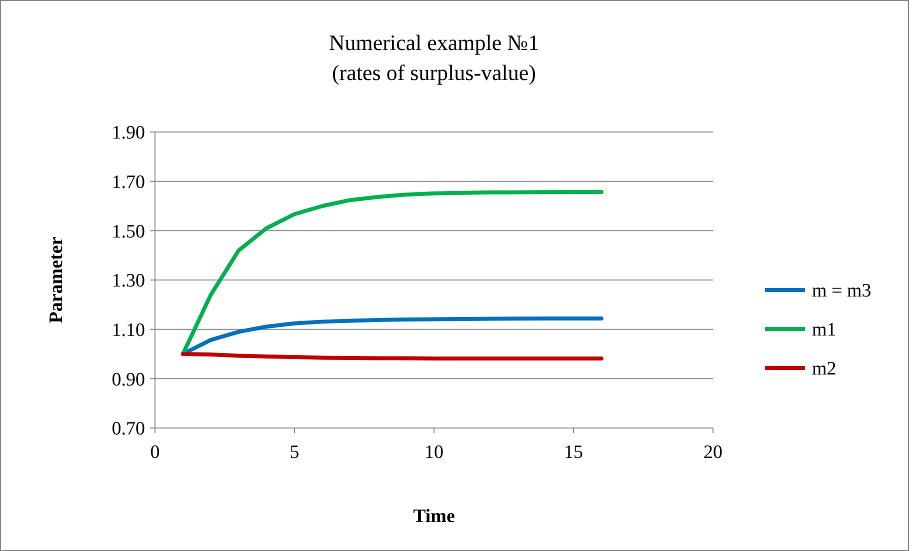 This screenshot has width=917, height=551. What do you see at coordinates (434, 72) in the screenshot?
I see `chart-subtitle: (rates of surplus-value)` at bounding box center [434, 72].